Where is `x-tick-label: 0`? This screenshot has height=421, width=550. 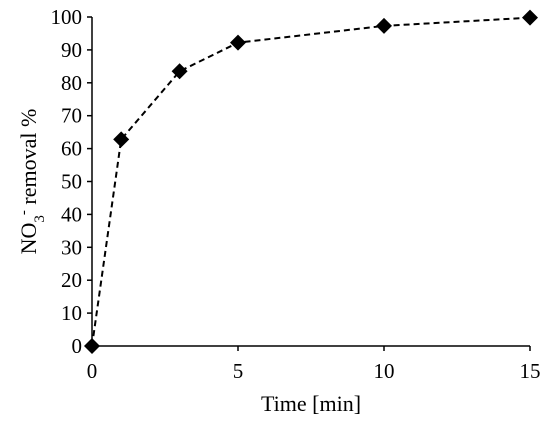
x-tick-label: 0 is located at coordinates (92, 371).